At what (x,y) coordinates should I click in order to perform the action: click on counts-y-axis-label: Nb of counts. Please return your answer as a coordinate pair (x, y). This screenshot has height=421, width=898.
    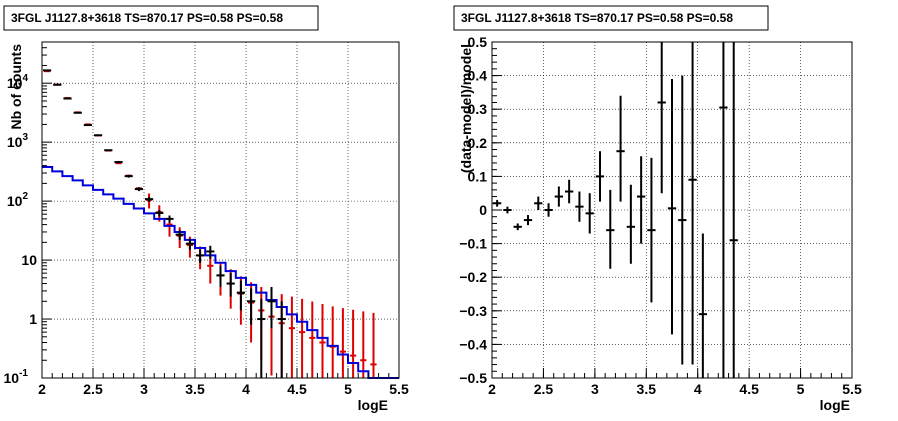
    Looking at the image, I should click on (16, 87).